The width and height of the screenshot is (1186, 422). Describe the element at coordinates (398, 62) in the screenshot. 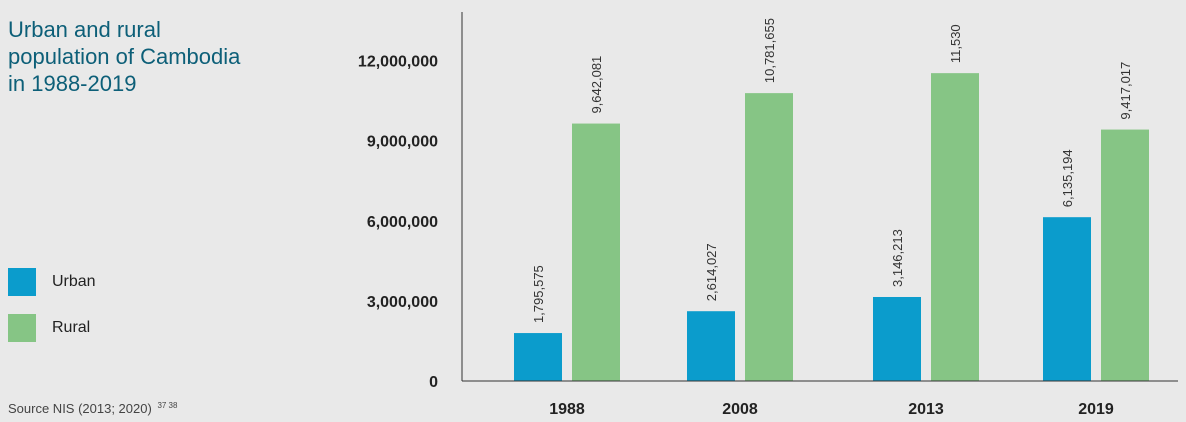

I see `y-tick-label: 12,000,000` at that location.